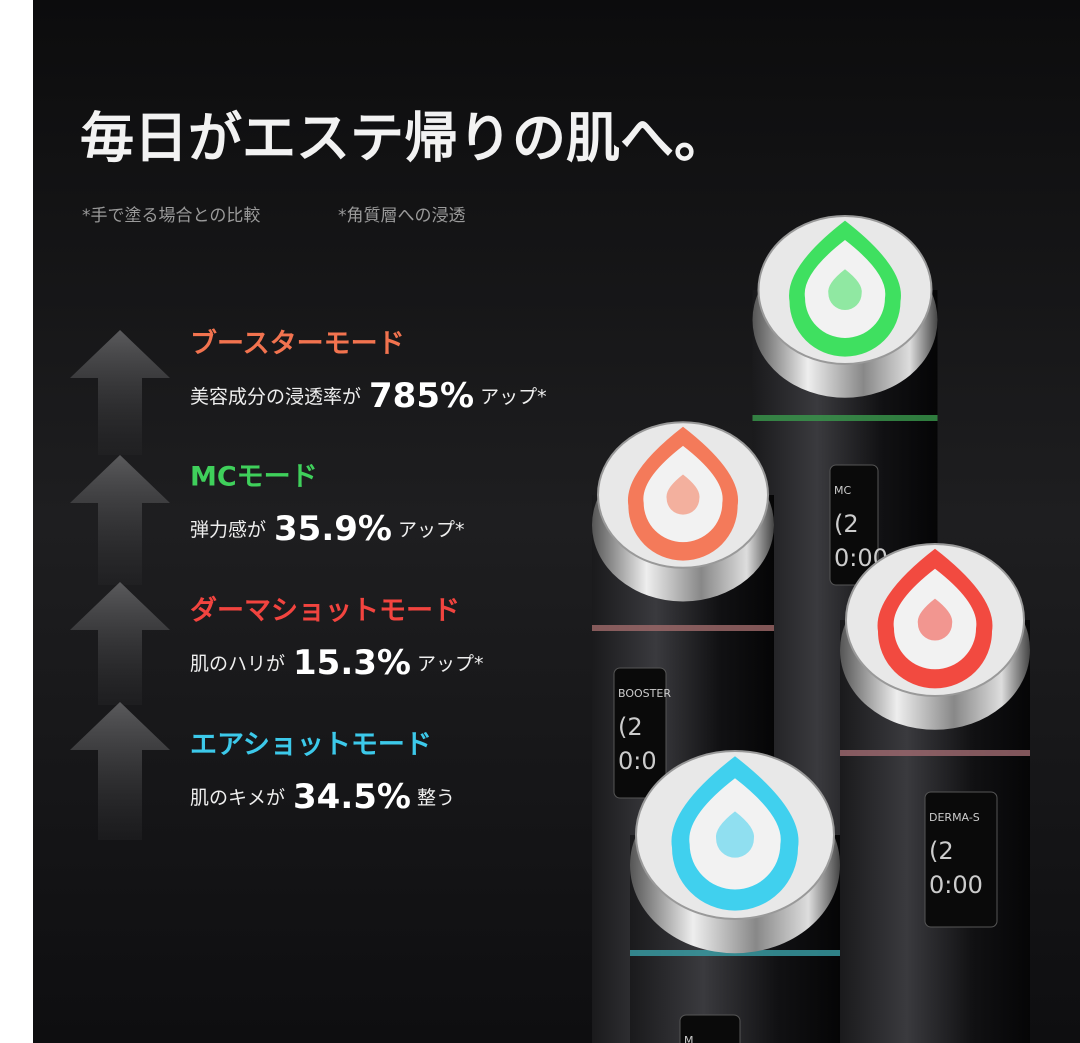 This screenshot has height=1043, width=1080. I want to click on mode-value: 34.5%, so click(352, 797).